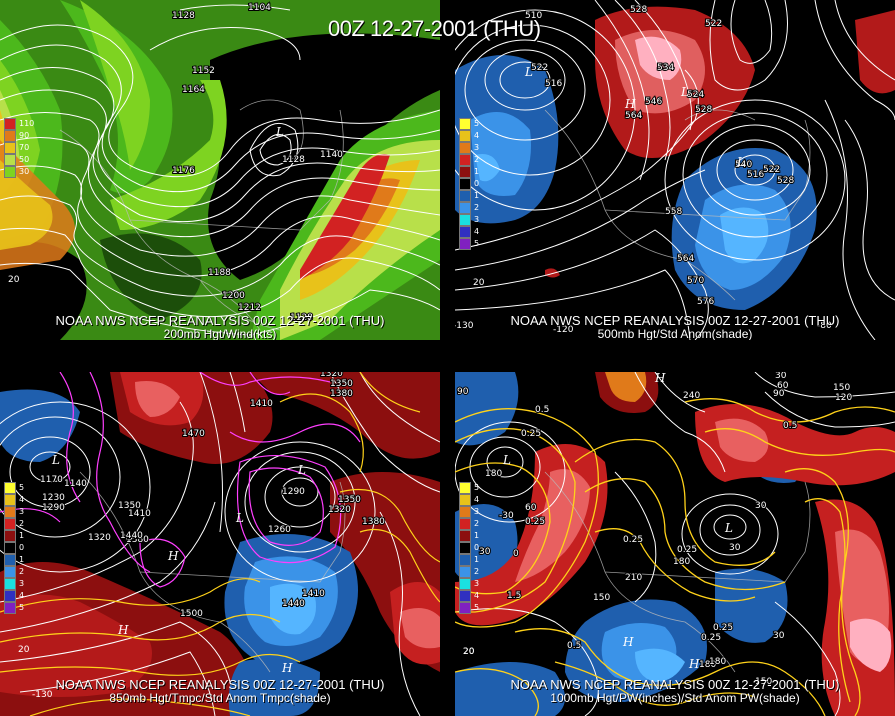 Image resolution: width=895 pixels, height=716 pixels. I want to click on legend-swatch: 70, so click(16, 148).